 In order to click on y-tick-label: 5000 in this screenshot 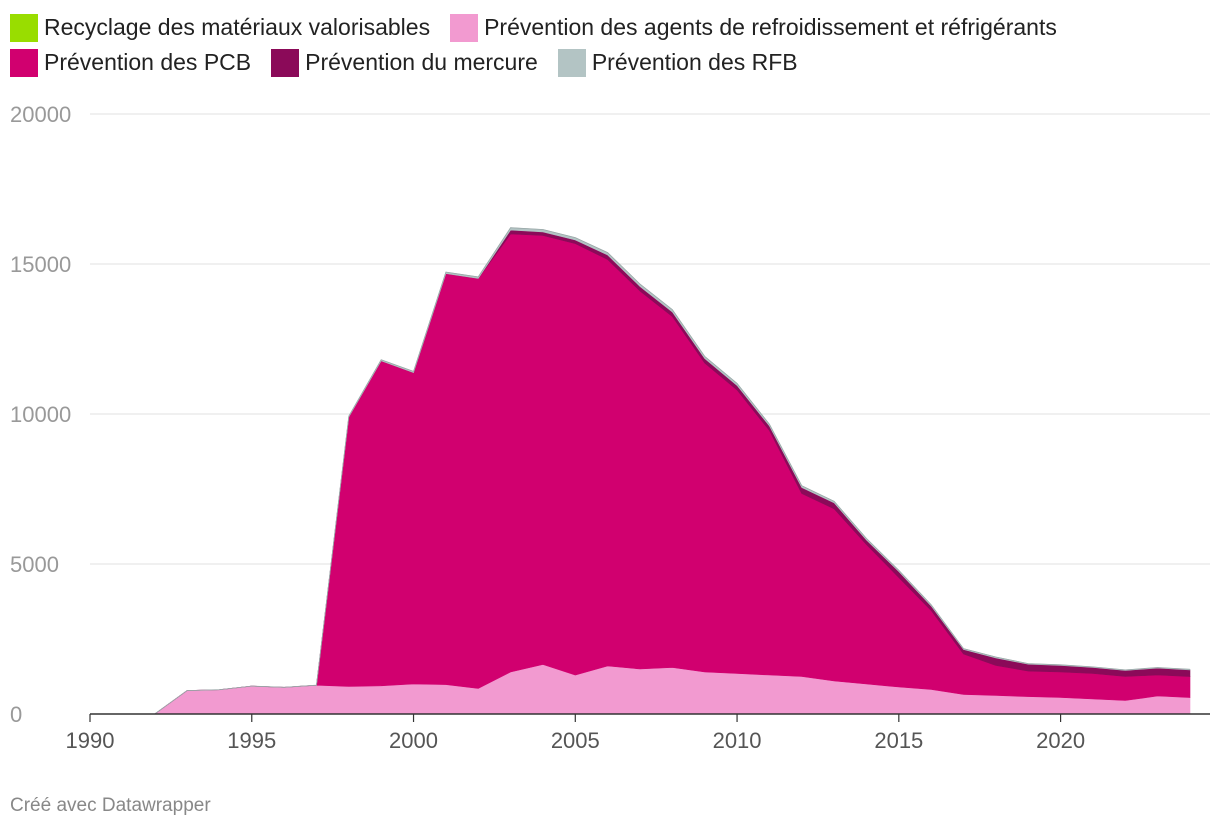, I will do `click(34, 564)`.